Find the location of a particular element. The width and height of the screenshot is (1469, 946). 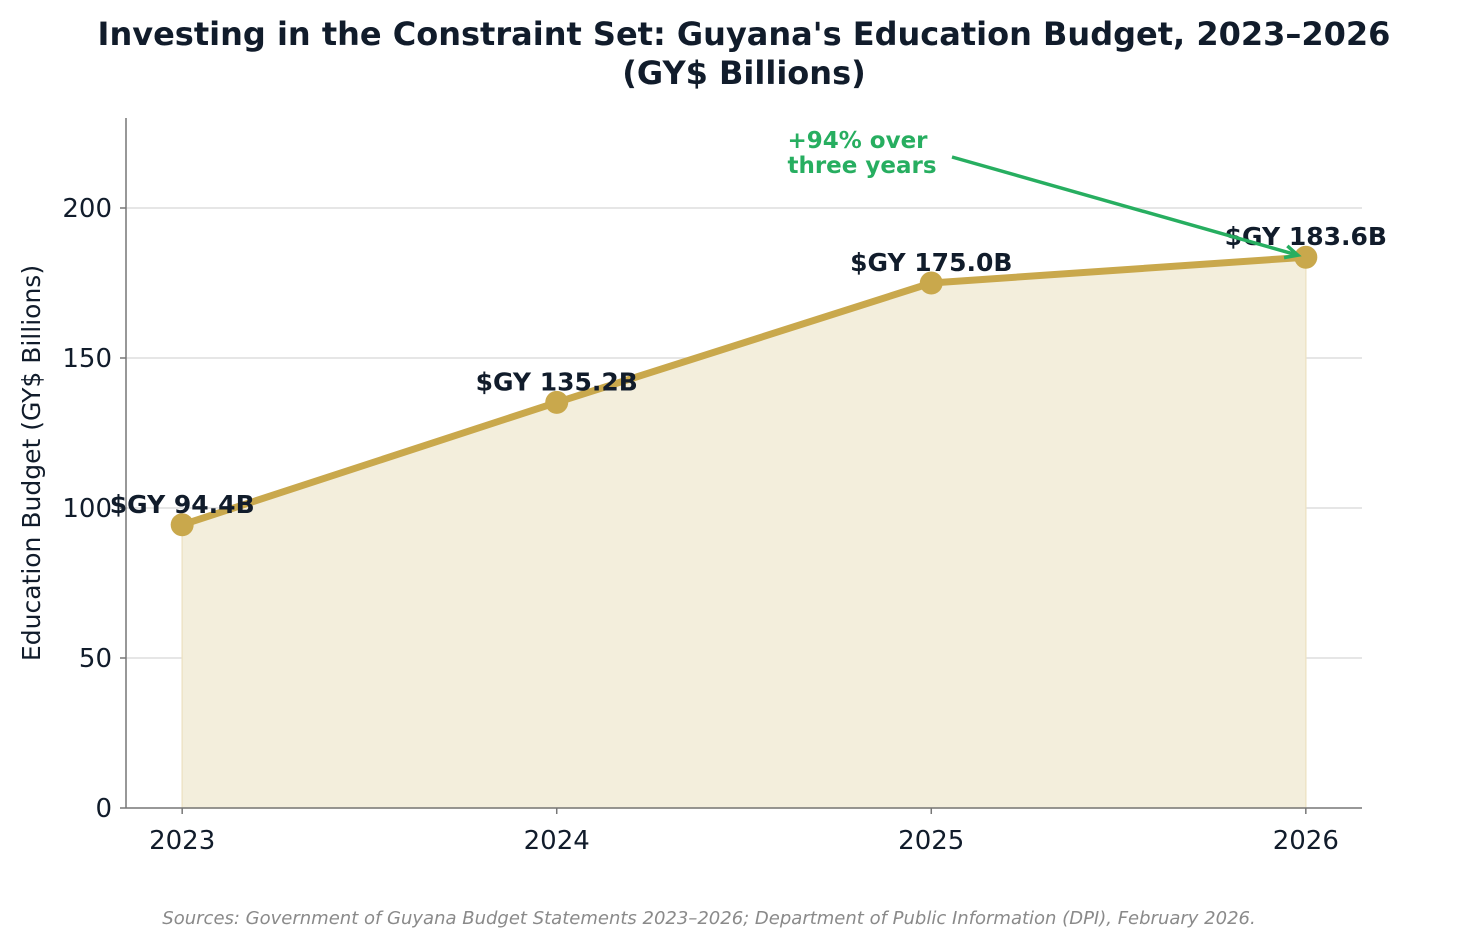

annotation-text: three years is located at coordinates (861, 166).